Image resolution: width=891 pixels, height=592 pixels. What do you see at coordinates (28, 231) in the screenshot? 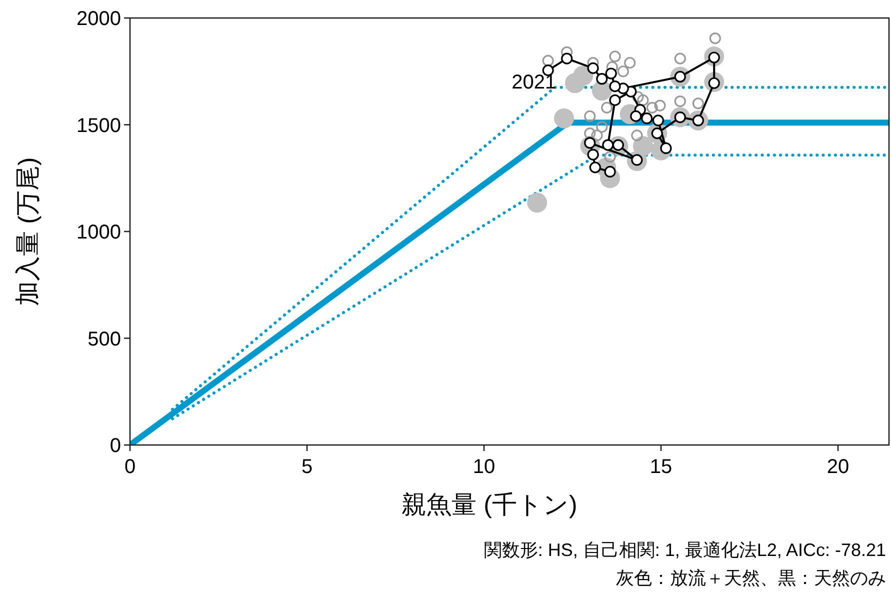
I see `y-axis-title: 加入量 (万尾)` at bounding box center [28, 231].